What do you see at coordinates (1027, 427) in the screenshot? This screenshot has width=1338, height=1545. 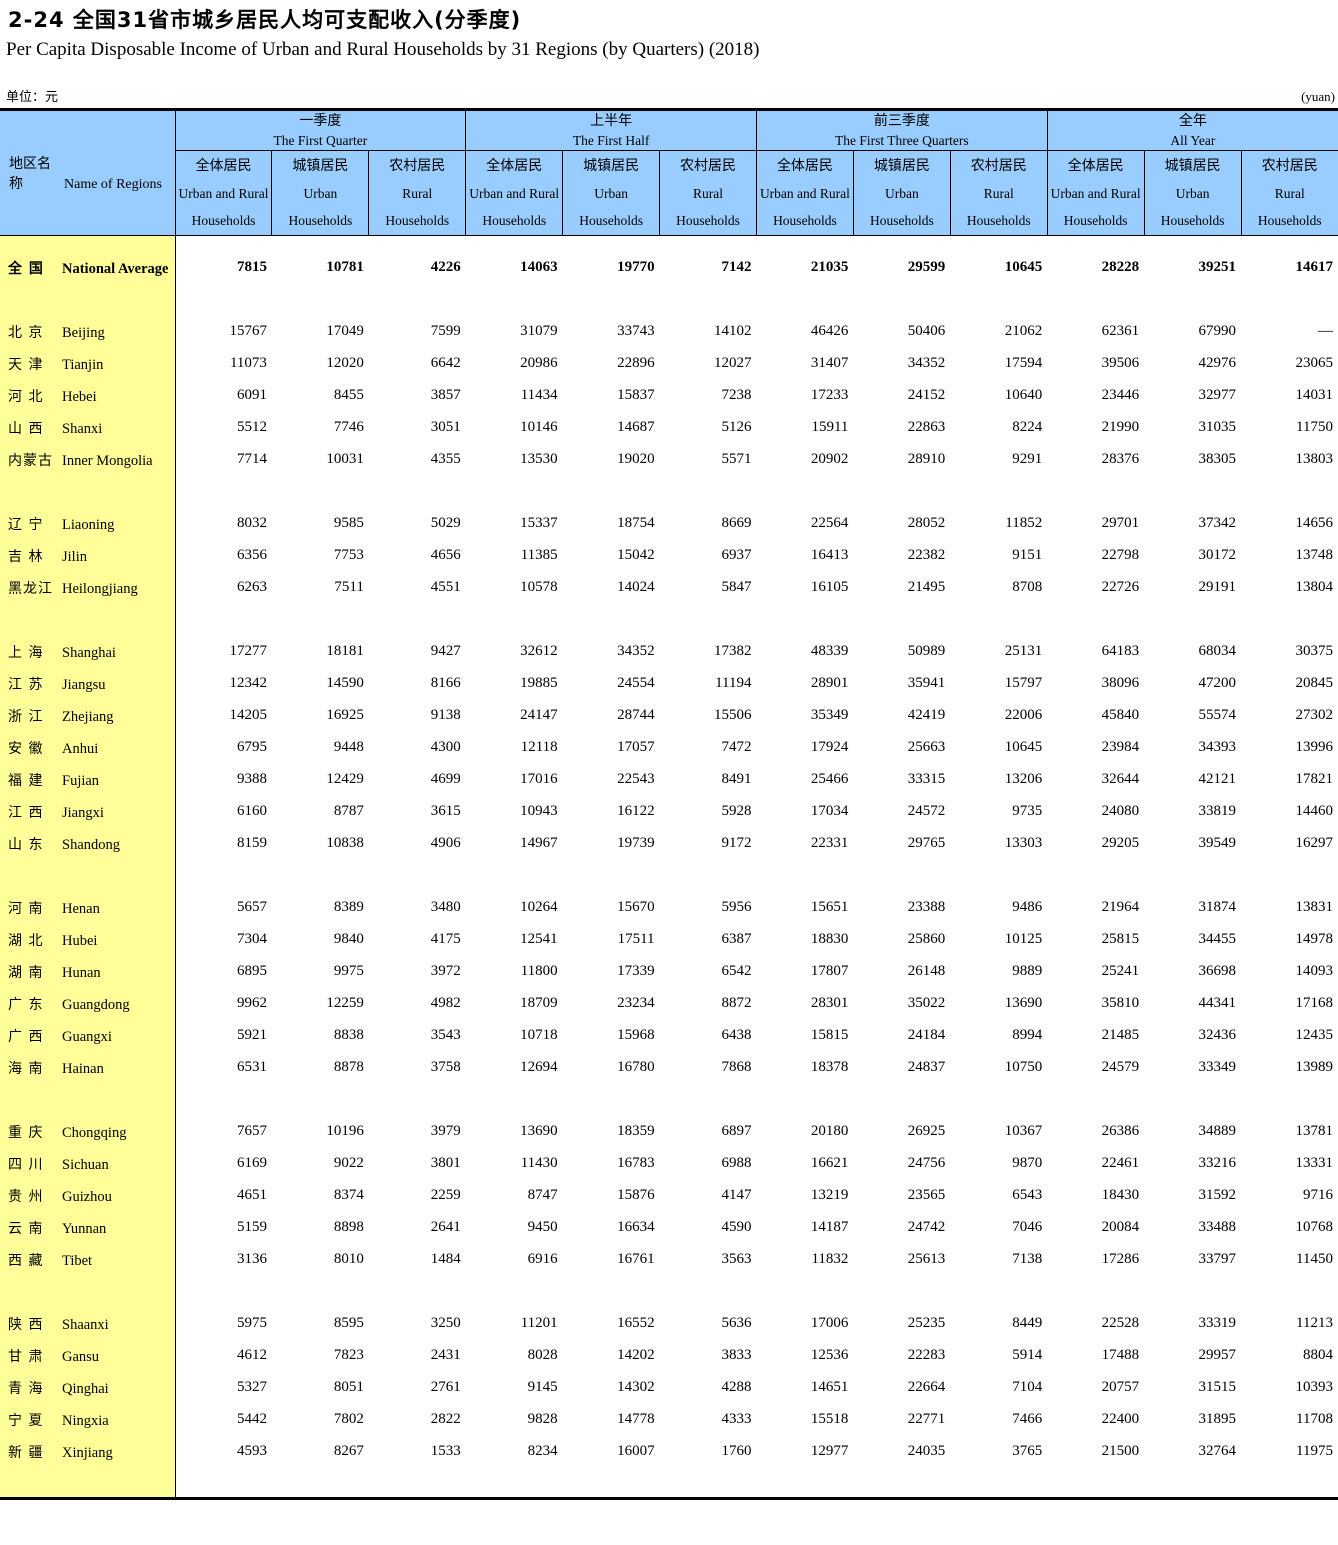 I see `value-cell: 8224` at bounding box center [1027, 427].